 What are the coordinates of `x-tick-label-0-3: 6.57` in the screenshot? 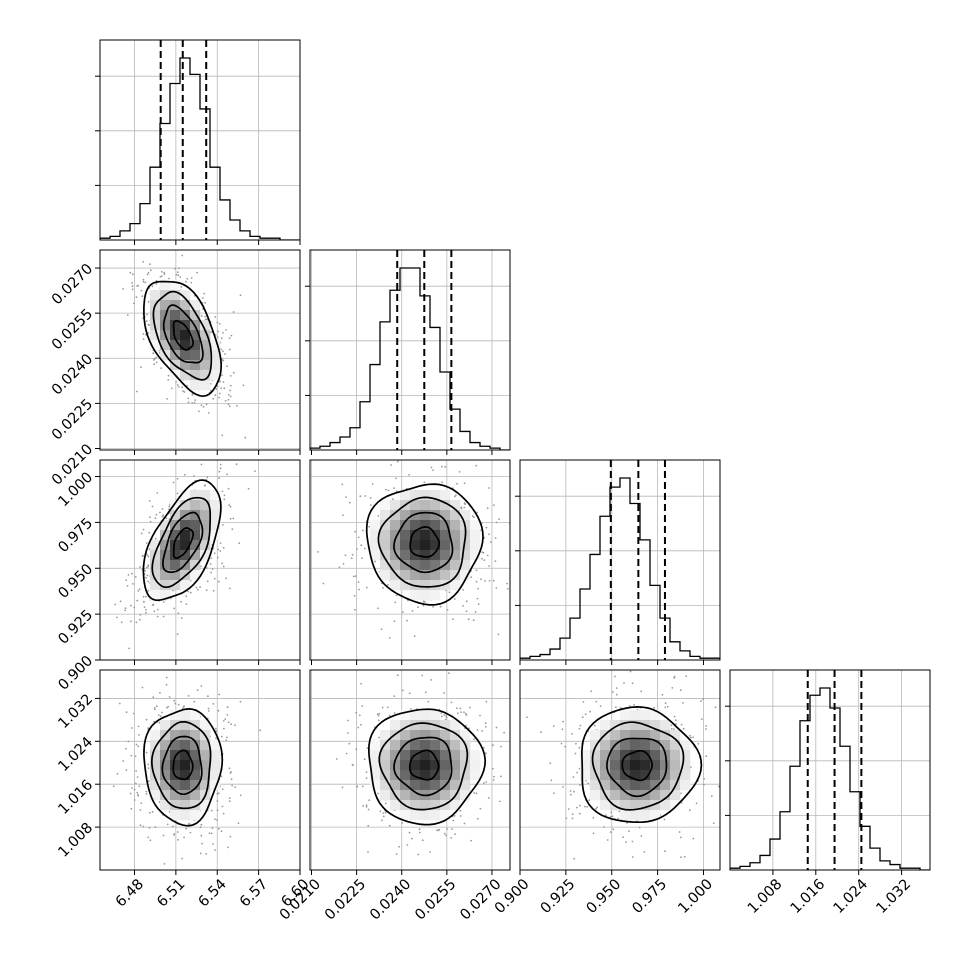 It's located at (254, 893).